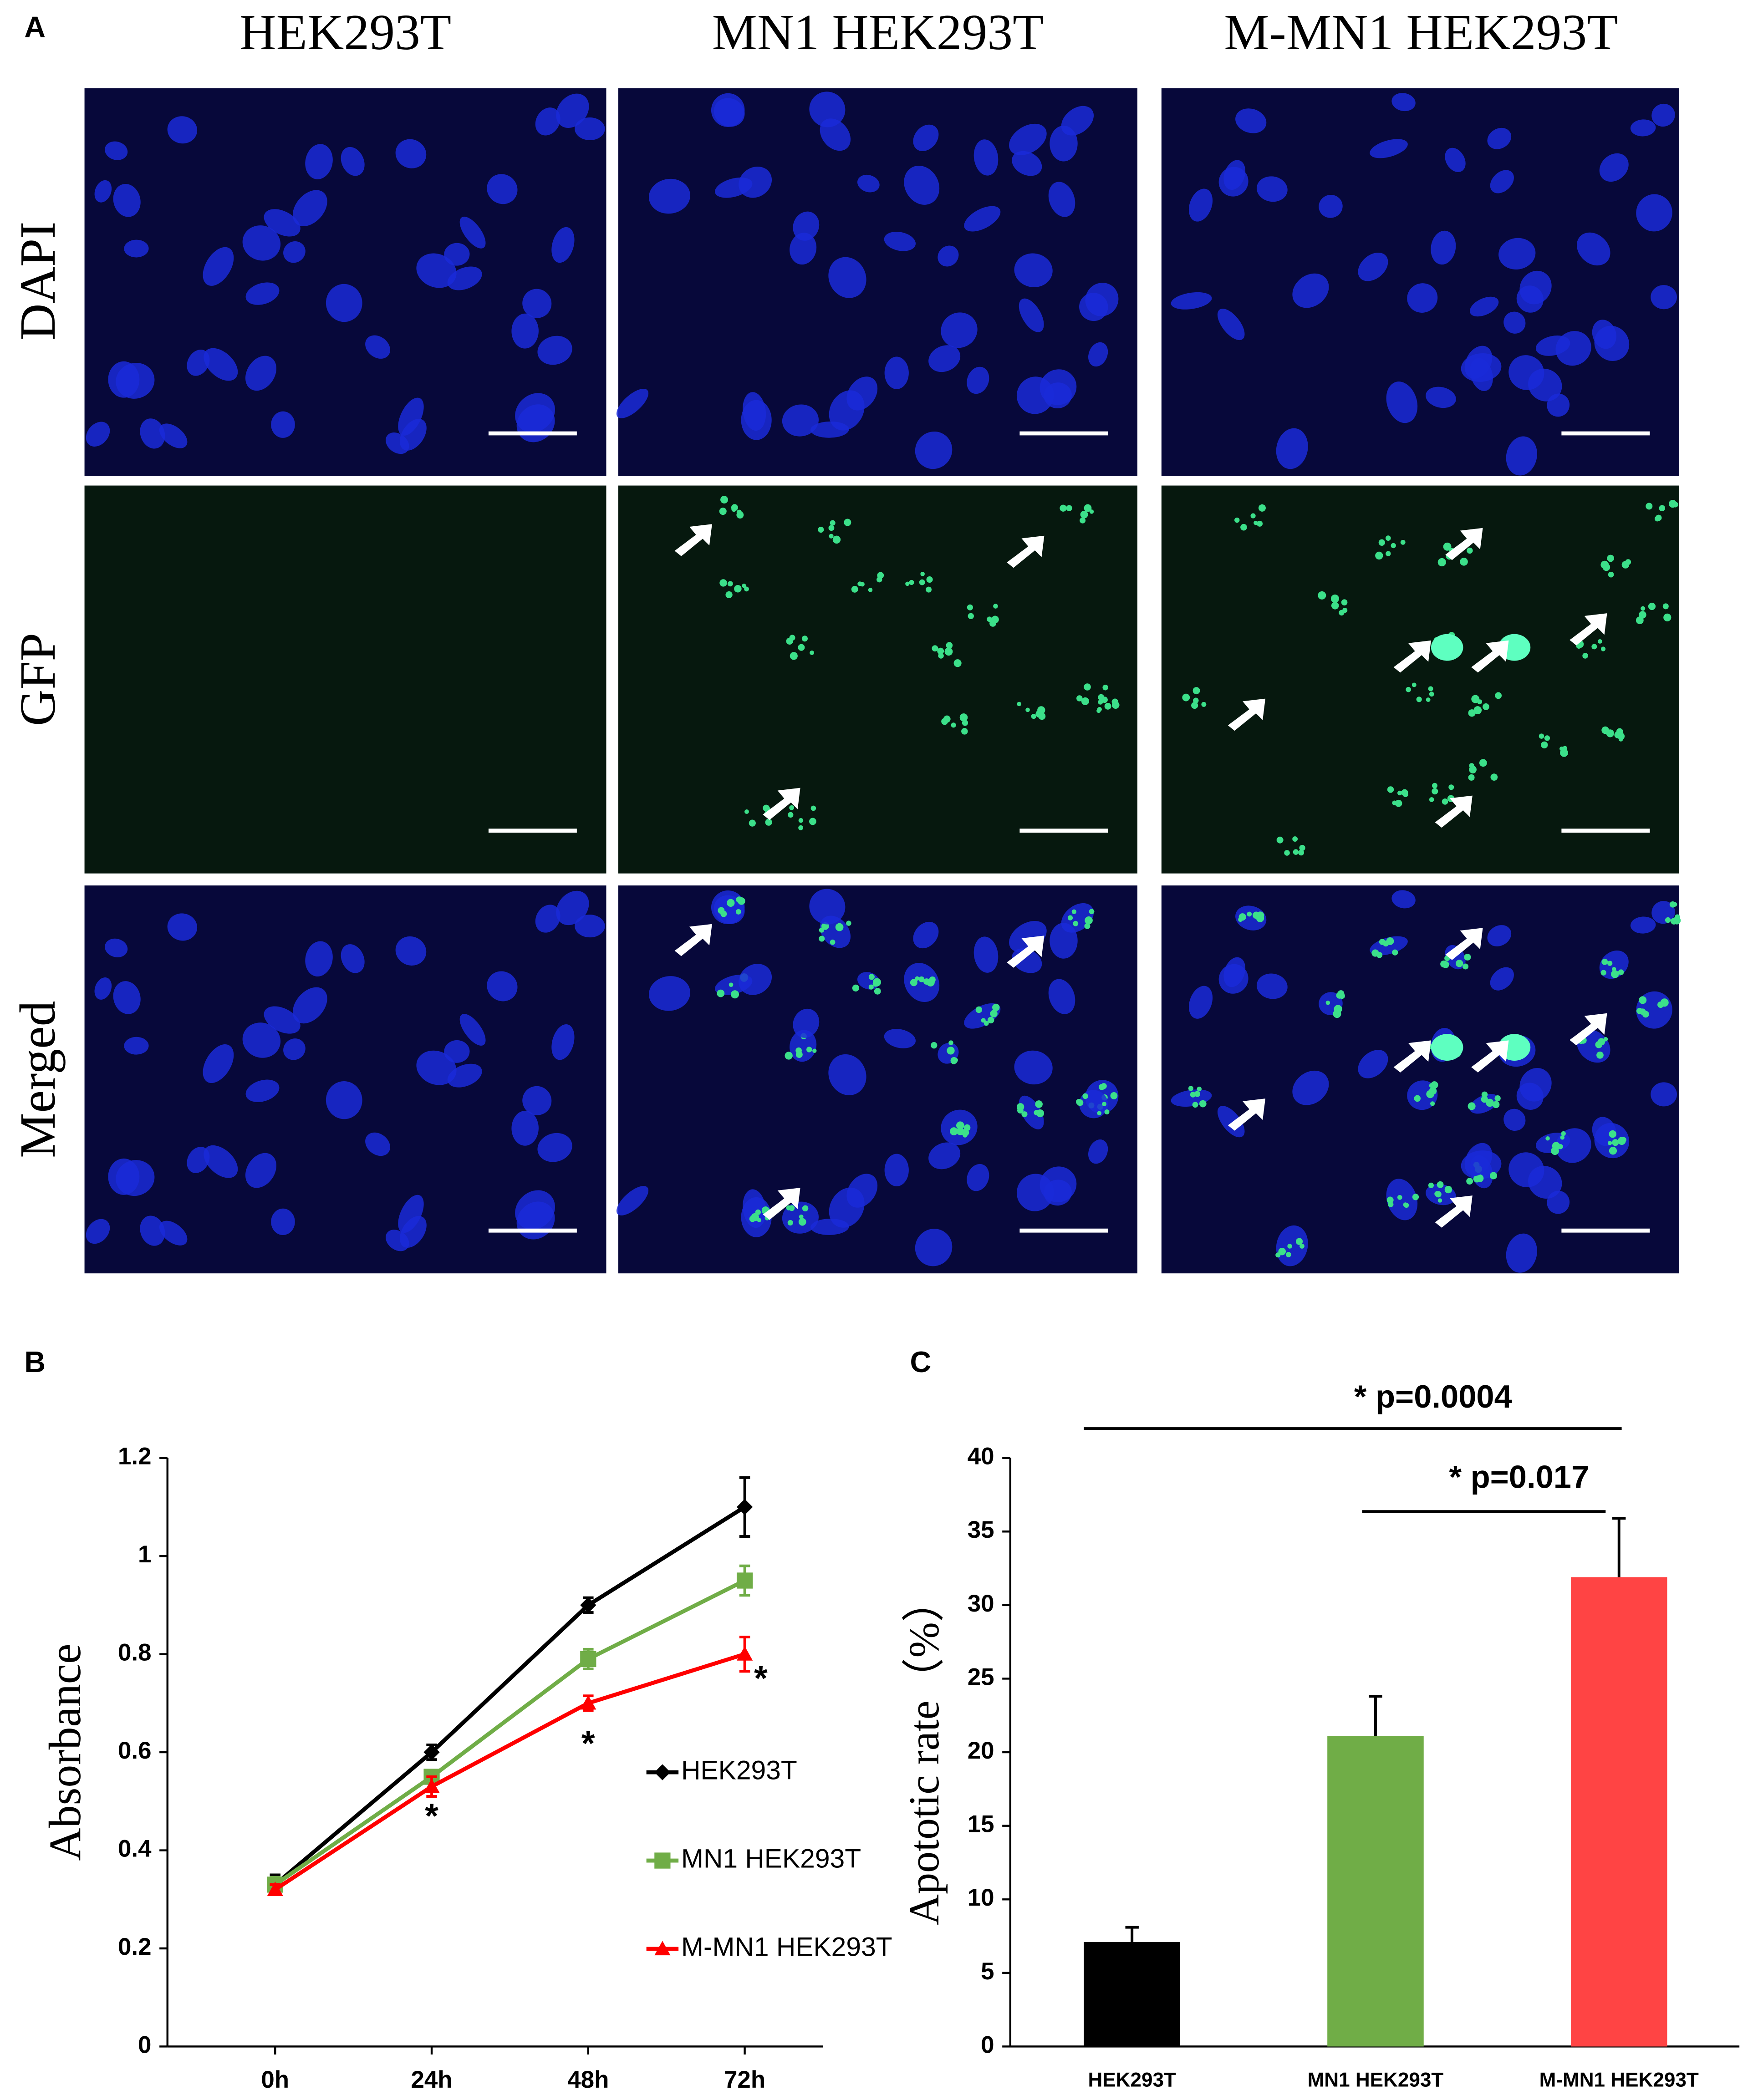 Image resolution: width=1753 pixels, height=2100 pixels. What do you see at coordinates (771, 1859) in the screenshot?
I see `legend-label: MN1 HEK293T` at bounding box center [771, 1859].